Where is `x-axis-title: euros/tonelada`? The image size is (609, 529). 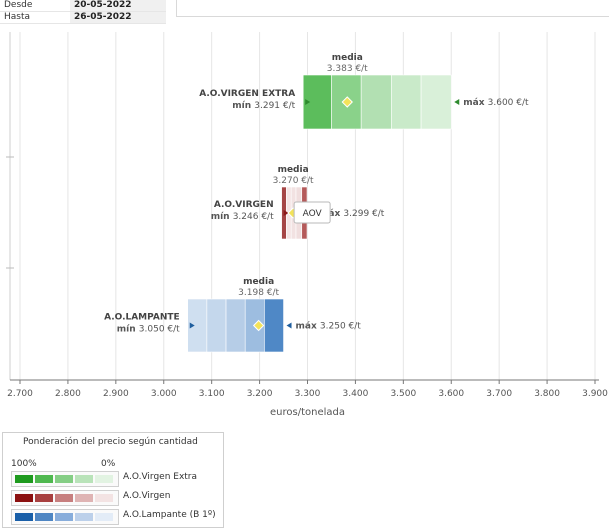 x-axis-title: euros/tonelada is located at coordinates (307, 412).